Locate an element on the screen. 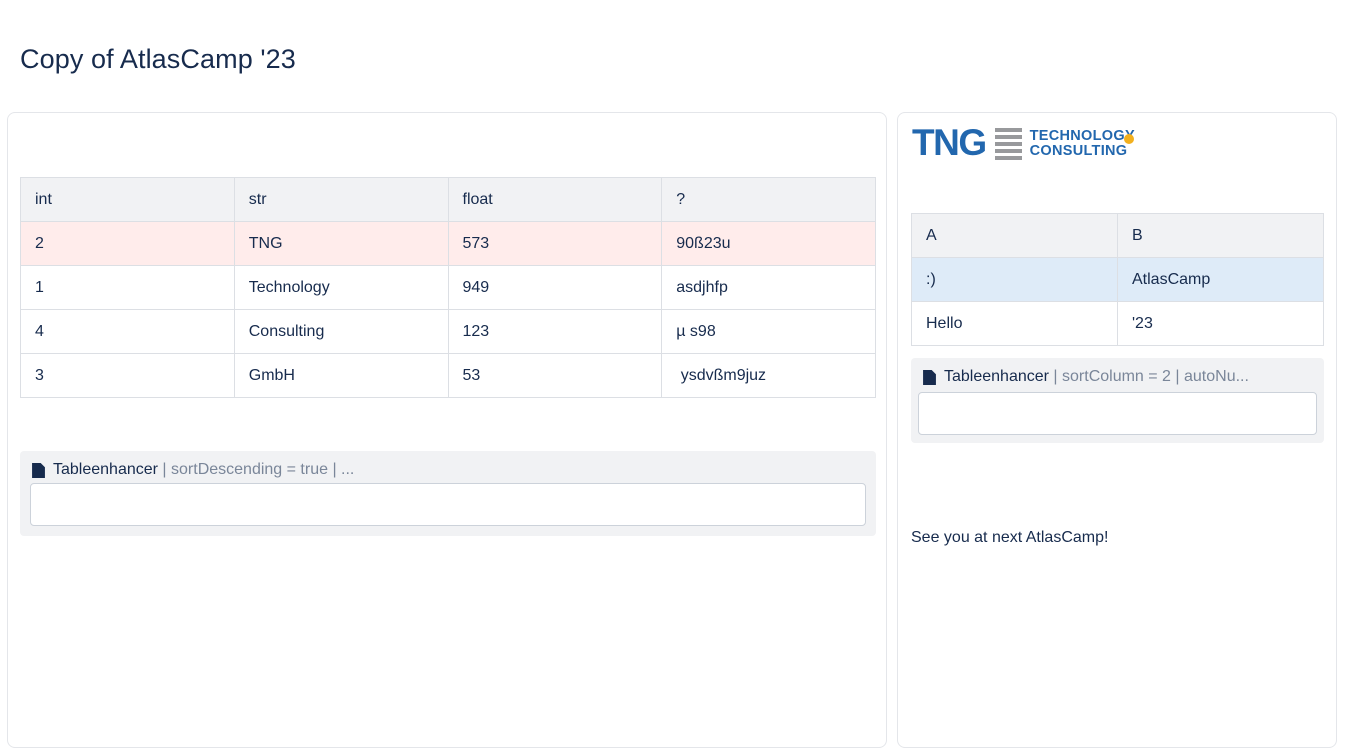 Image resolution: width=1345 pixels, height=756 pixels. table-row: 2 TNG 573 90ß23u is located at coordinates (448, 243).